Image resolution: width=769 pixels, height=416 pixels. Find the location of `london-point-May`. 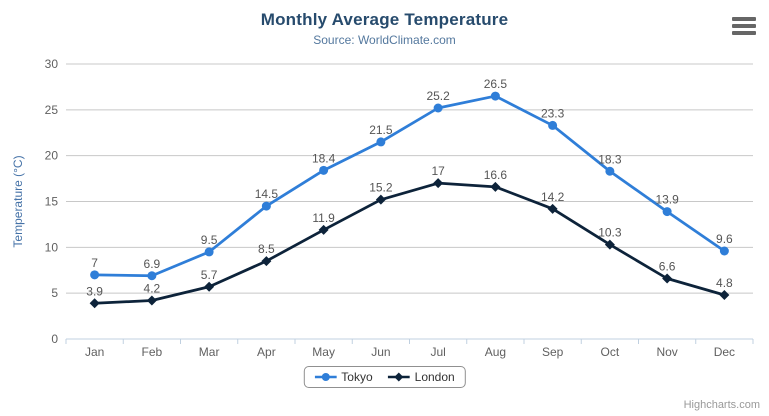

london-point-May is located at coordinates (323, 229).